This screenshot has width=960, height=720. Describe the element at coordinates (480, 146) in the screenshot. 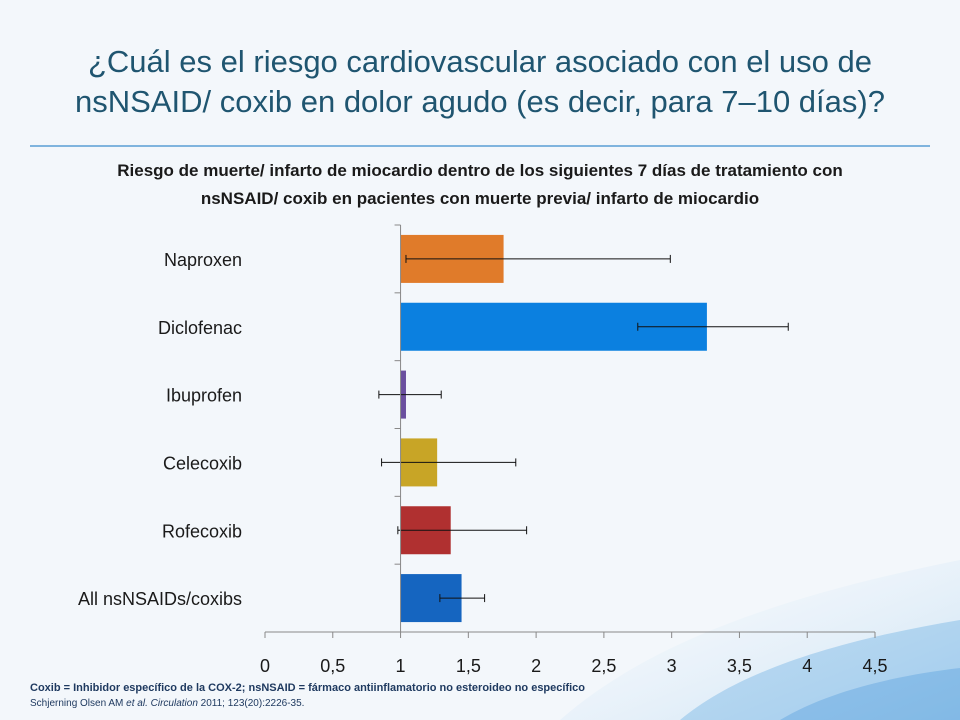

I see `title-divider` at that location.